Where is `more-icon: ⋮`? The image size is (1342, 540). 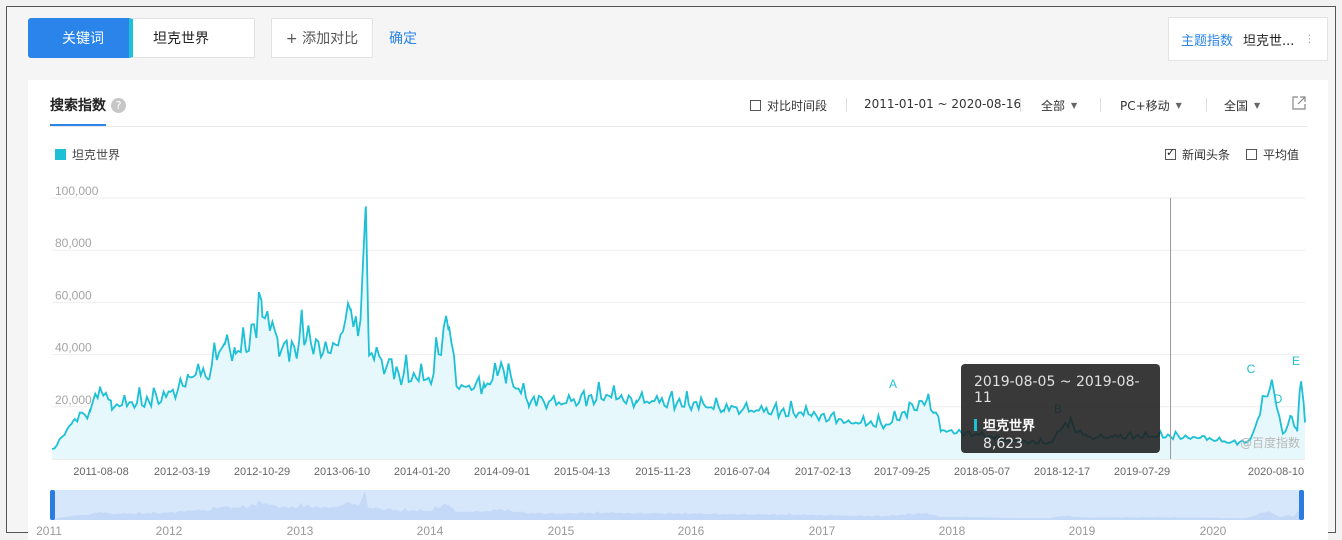 more-icon: ⋮ is located at coordinates (1309, 39).